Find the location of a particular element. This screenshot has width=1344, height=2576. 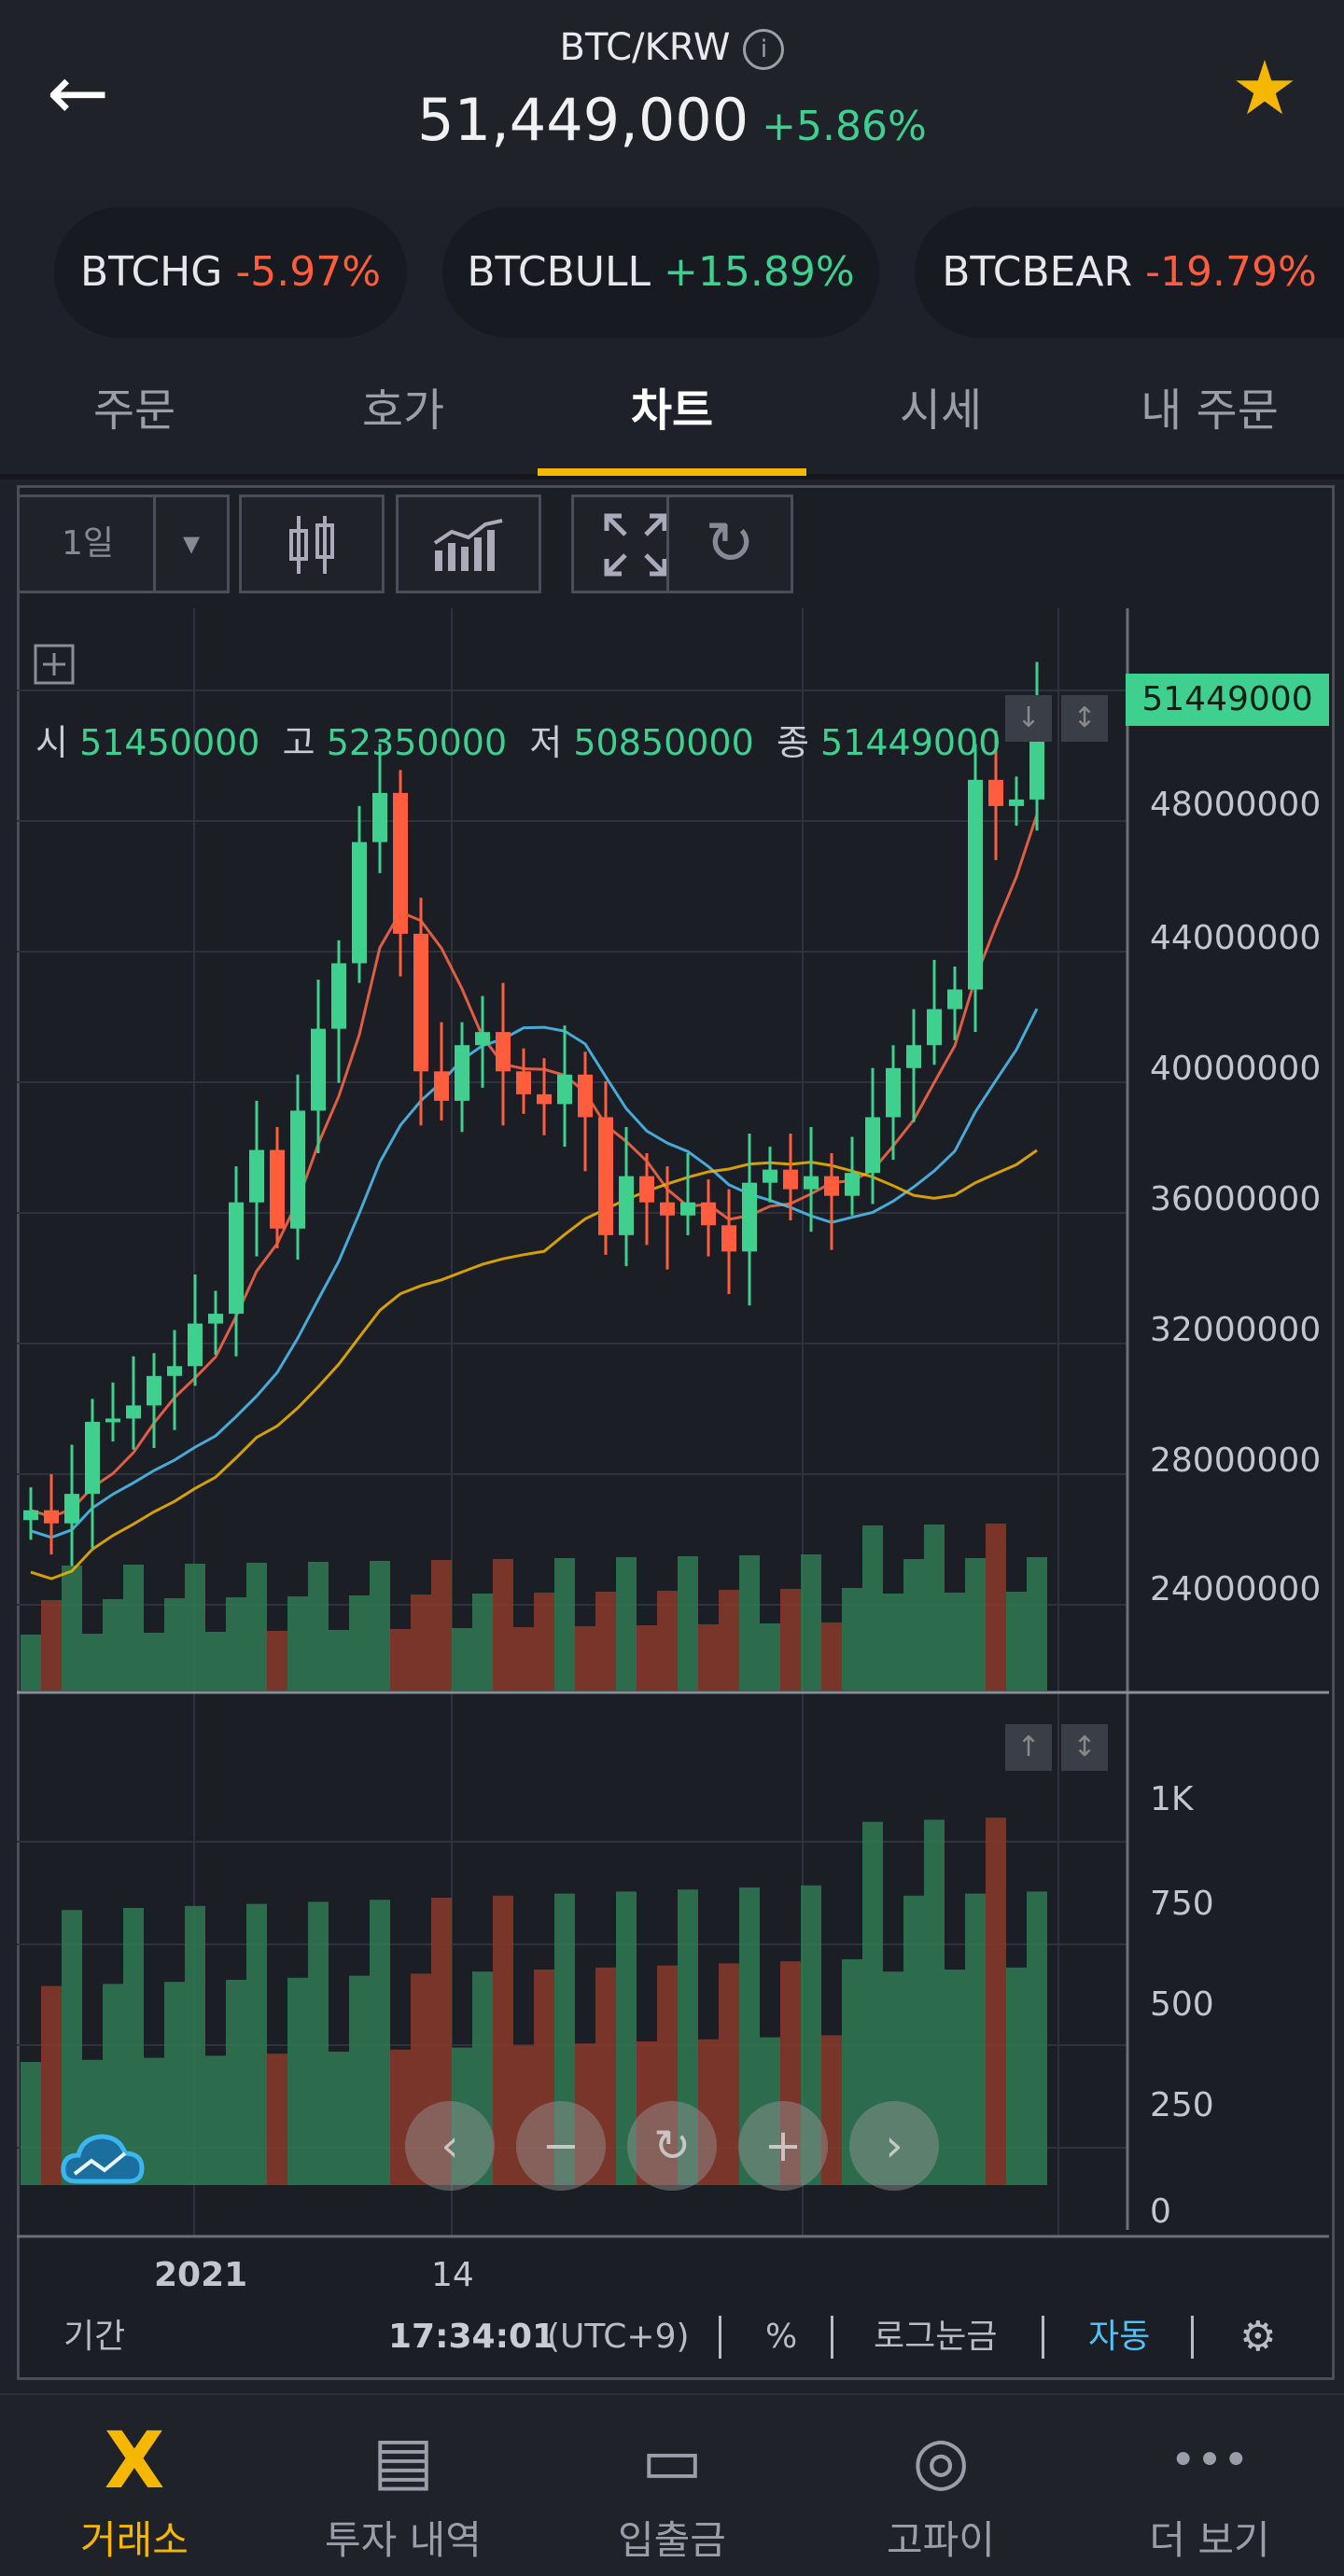

chart-footer: 기간 17:34:01 (UTC+9) % 로그눈금 자동 ⚙ is located at coordinates (673, 2337).